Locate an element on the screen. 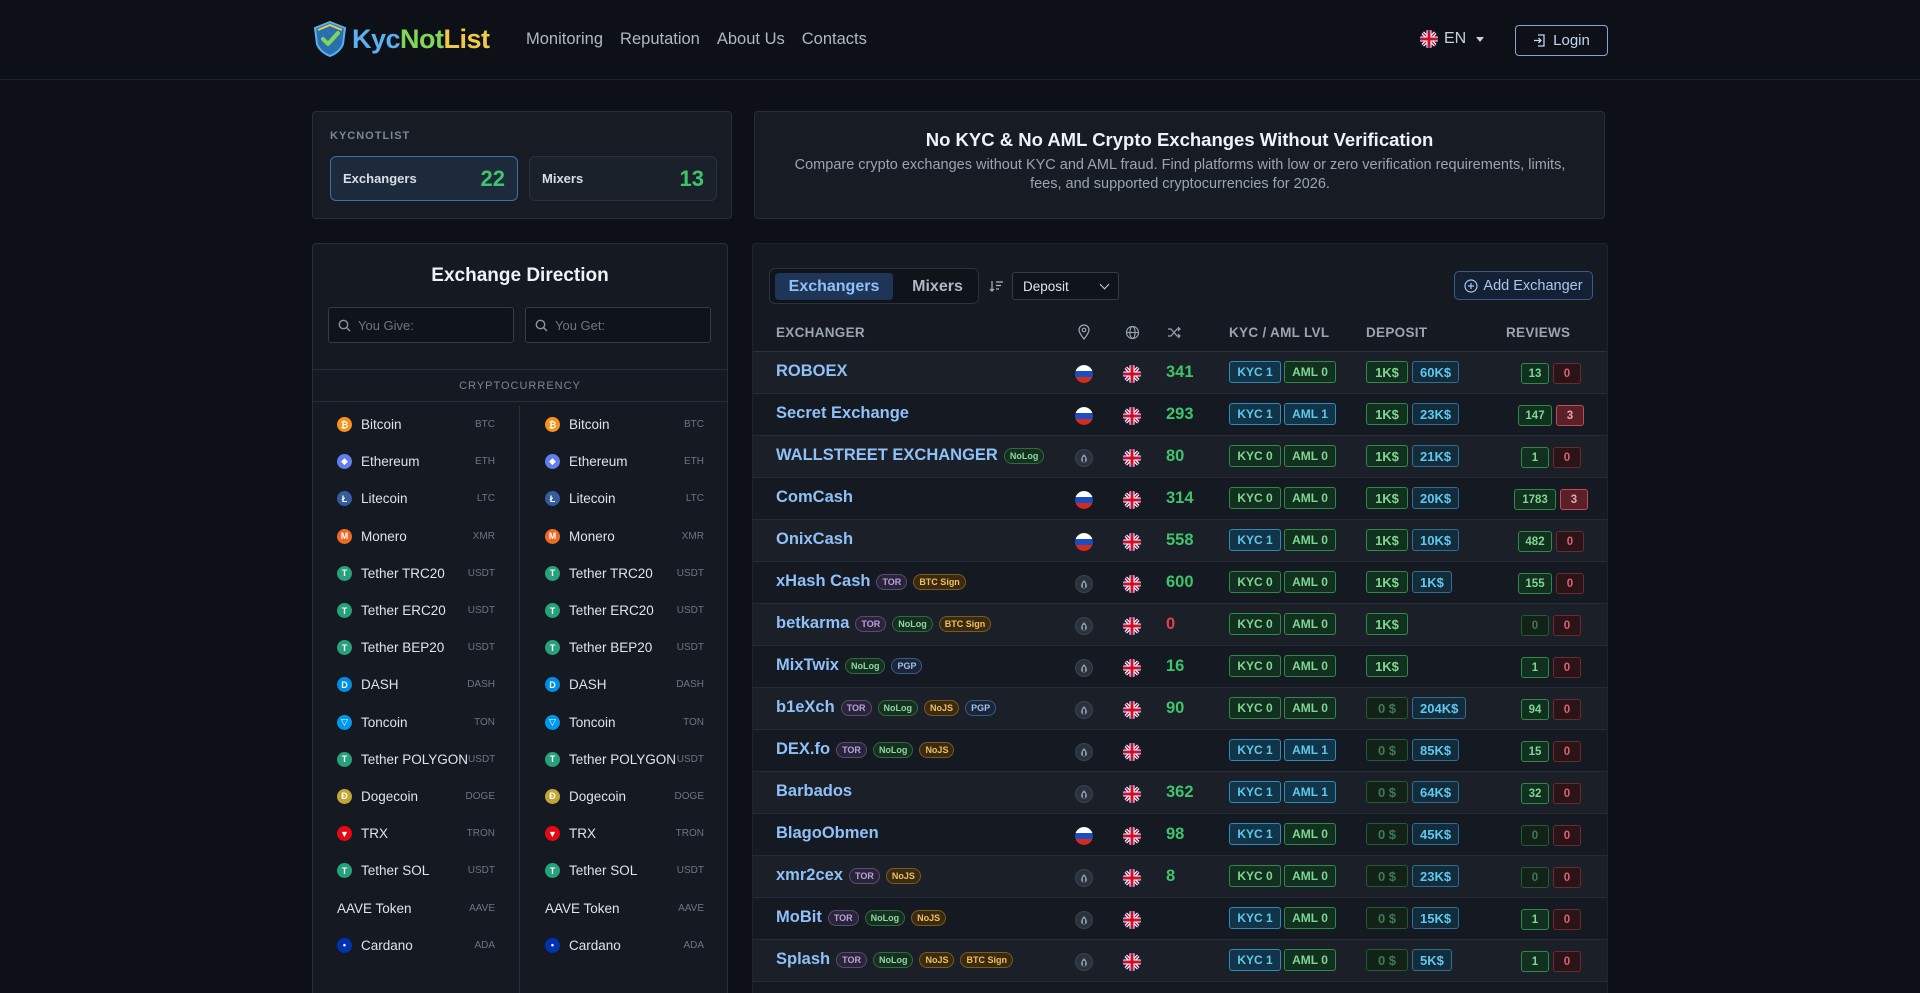 The width and height of the screenshot is (1920, 993). sort-select: Deposit is located at coordinates (1065, 286).